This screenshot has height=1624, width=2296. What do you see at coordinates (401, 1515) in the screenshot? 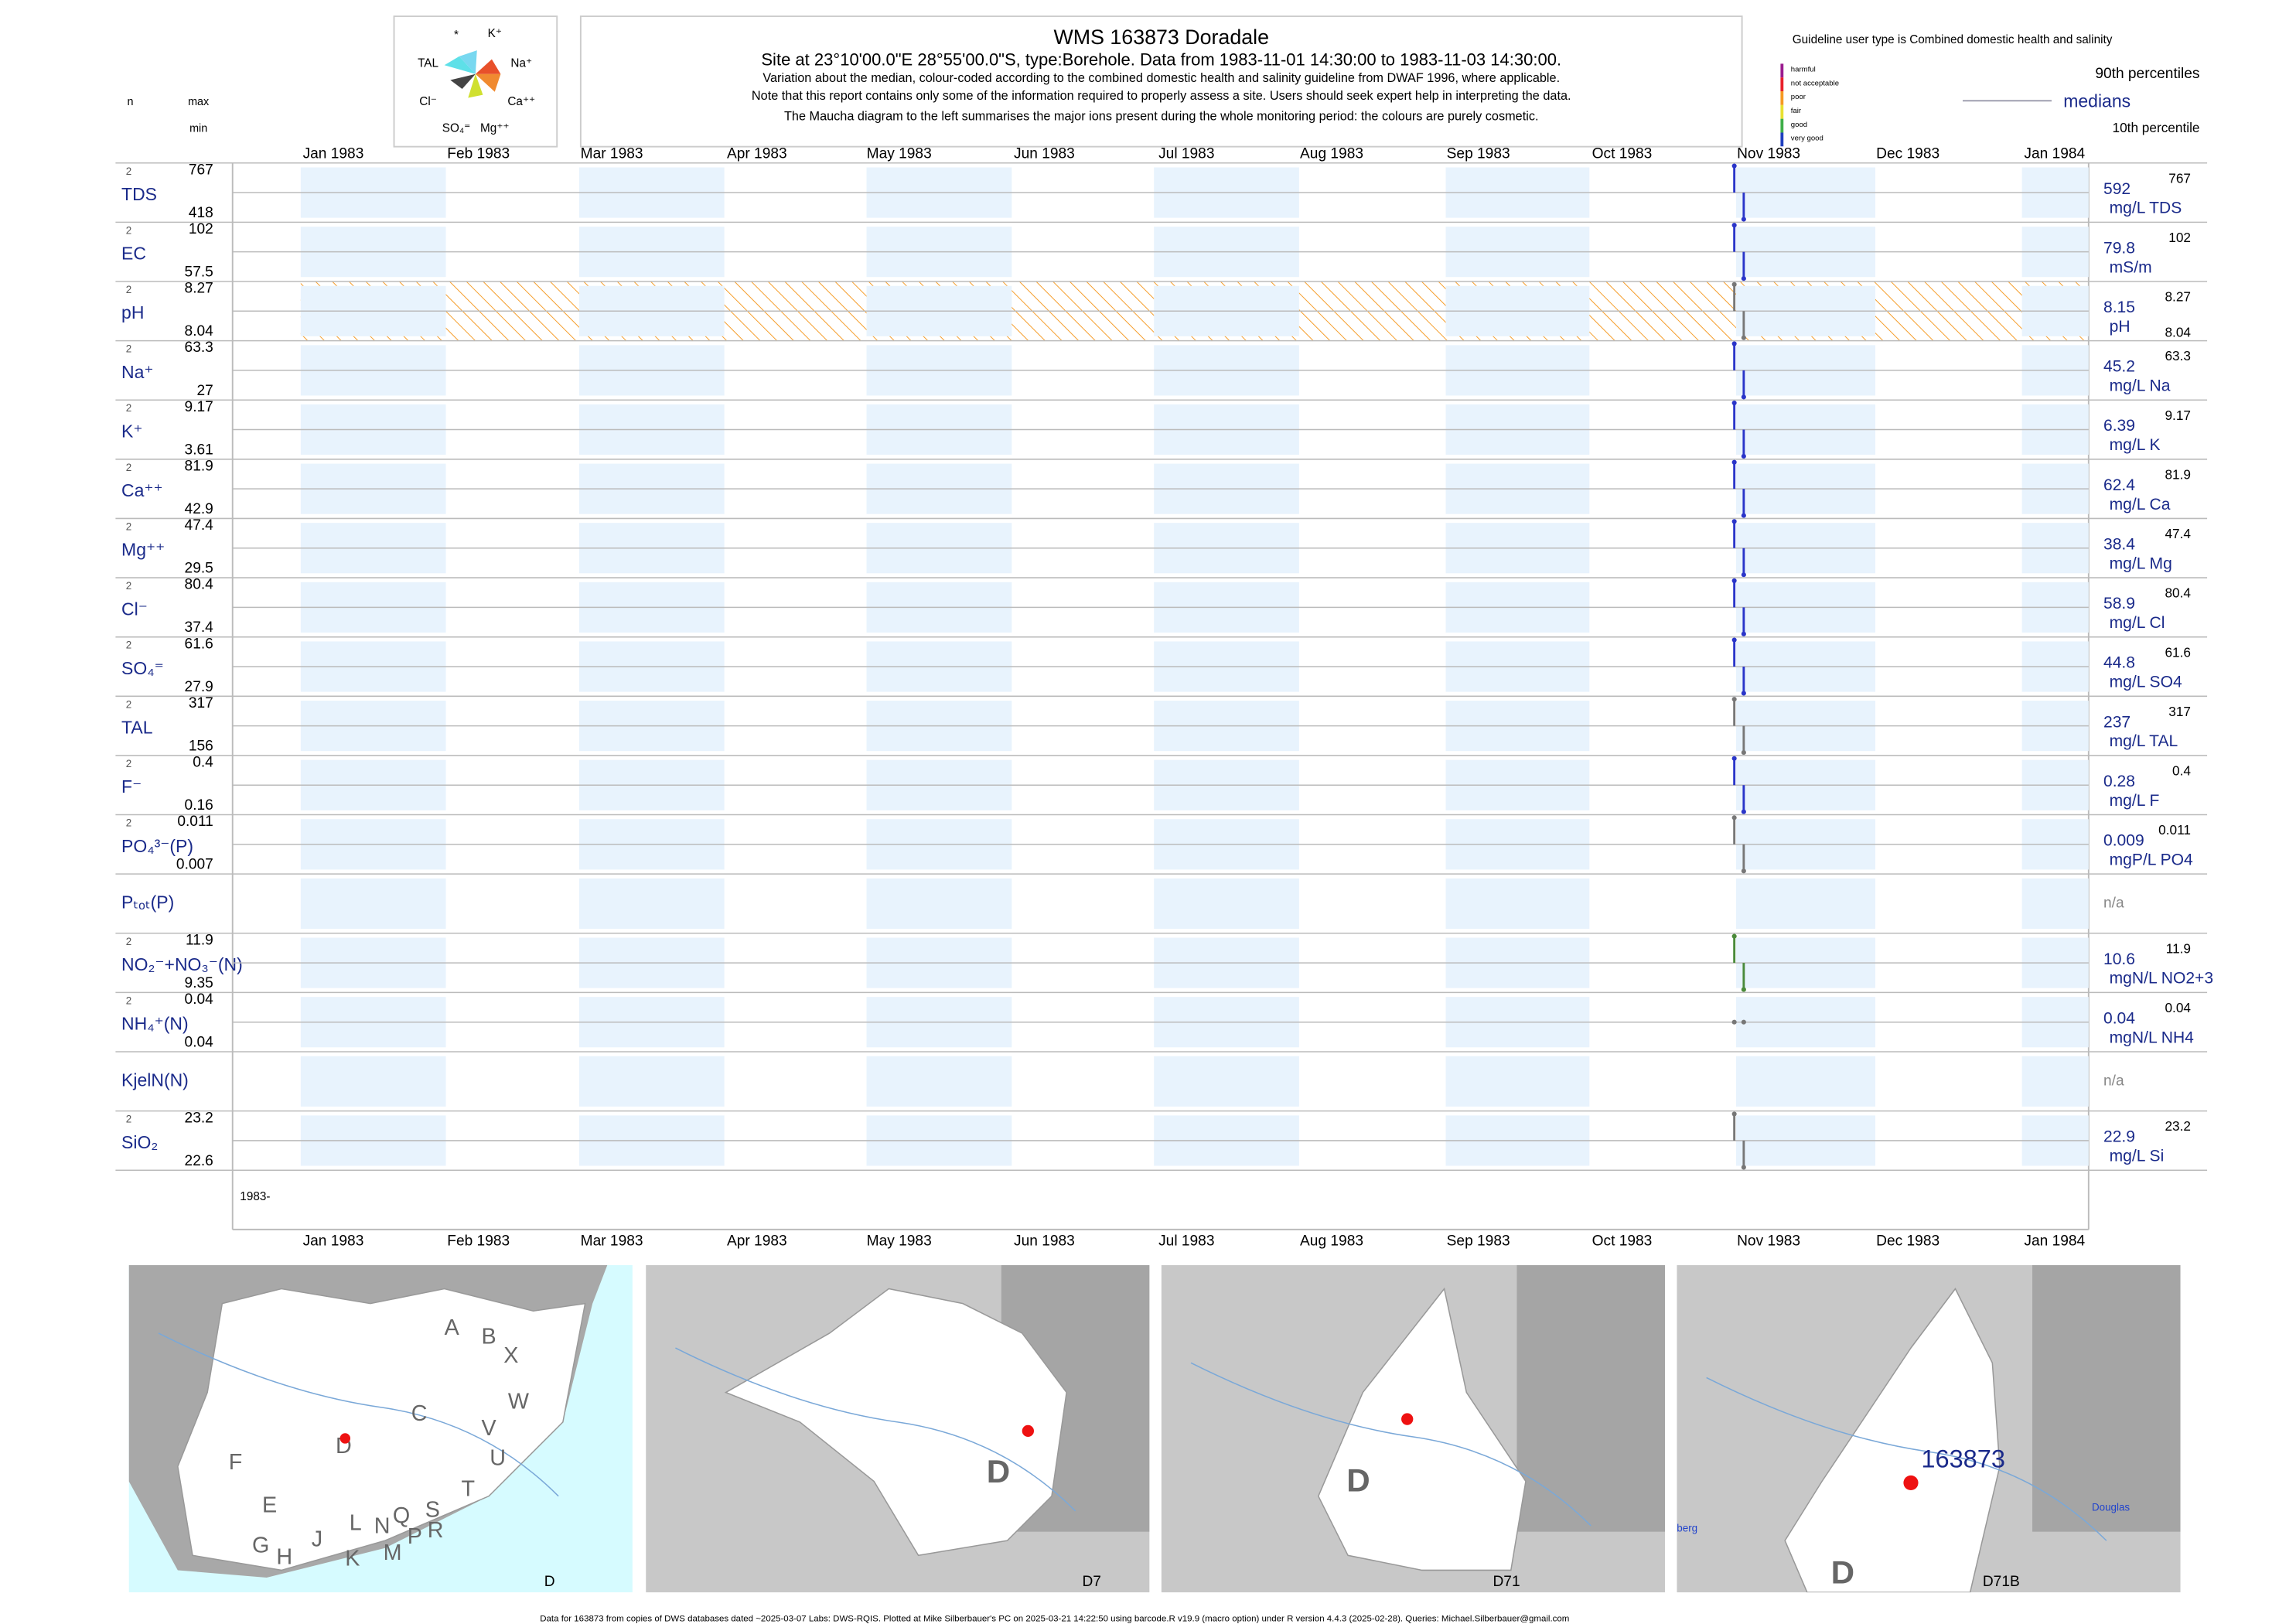
I see `region-label: Q` at bounding box center [401, 1515].